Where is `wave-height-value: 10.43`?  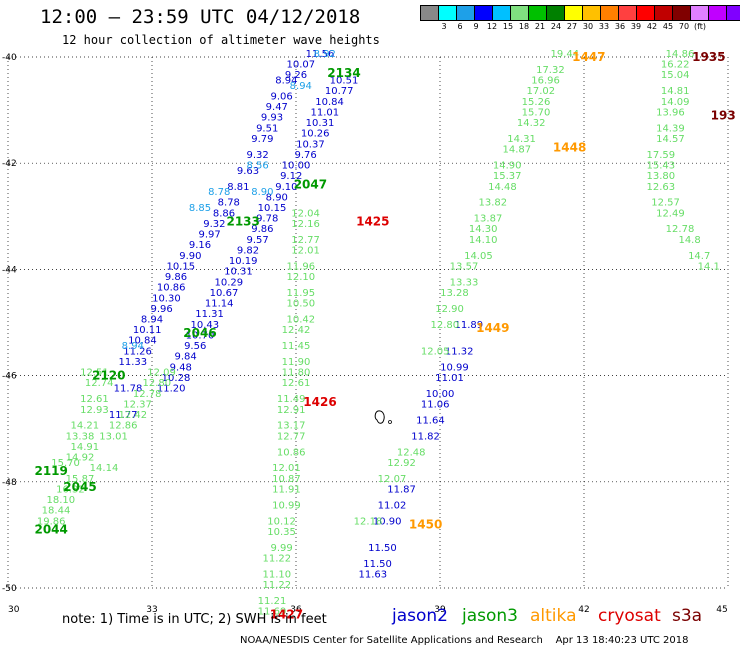
wave-height-value: 10.43 is located at coordinates (204, 325).